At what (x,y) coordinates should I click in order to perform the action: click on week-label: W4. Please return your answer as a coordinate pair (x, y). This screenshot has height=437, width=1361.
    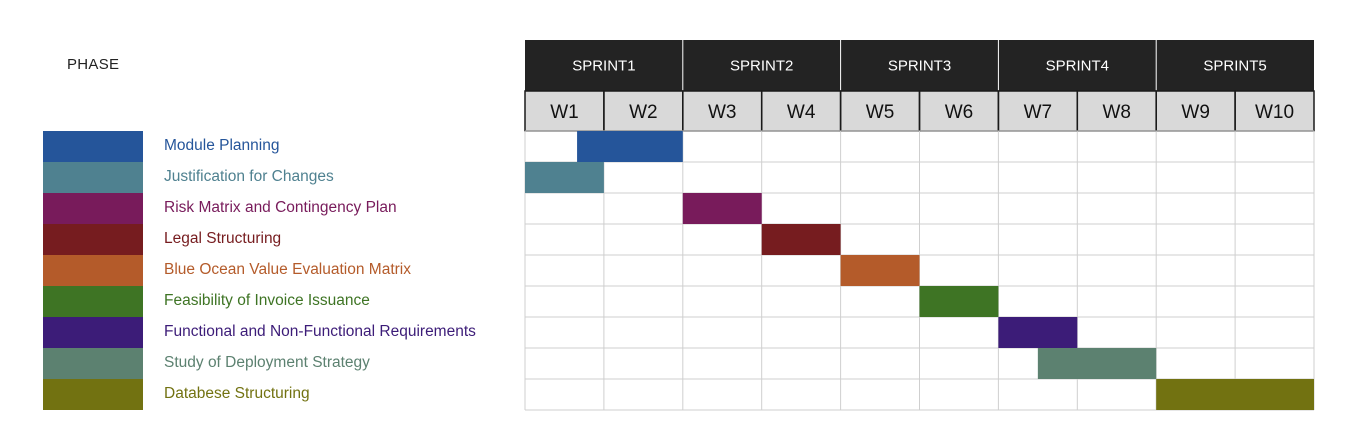
    Looking at the image, I should click on (801, 112).